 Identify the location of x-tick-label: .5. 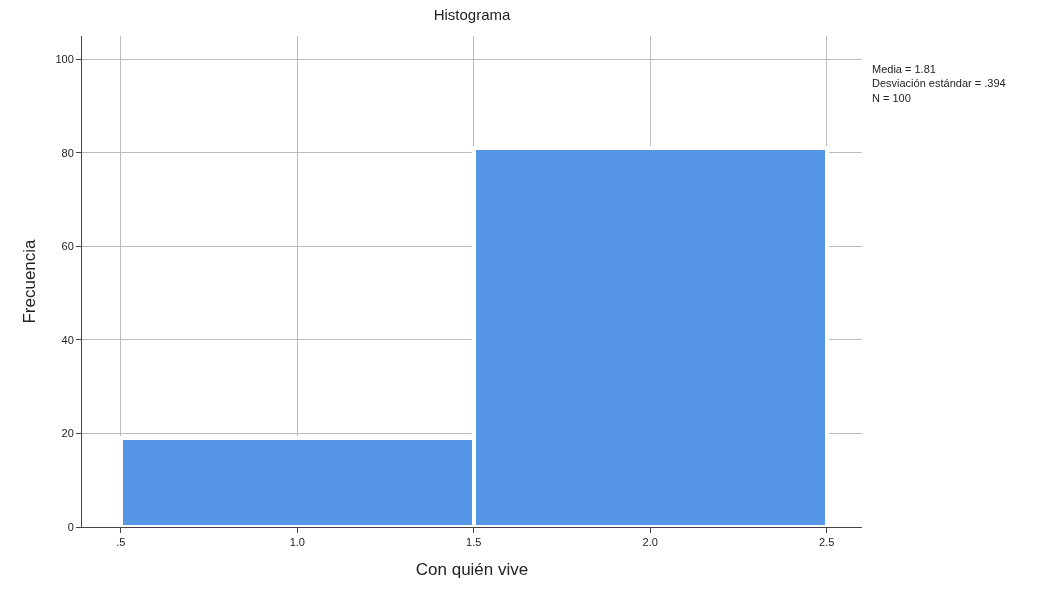
(121, 542).